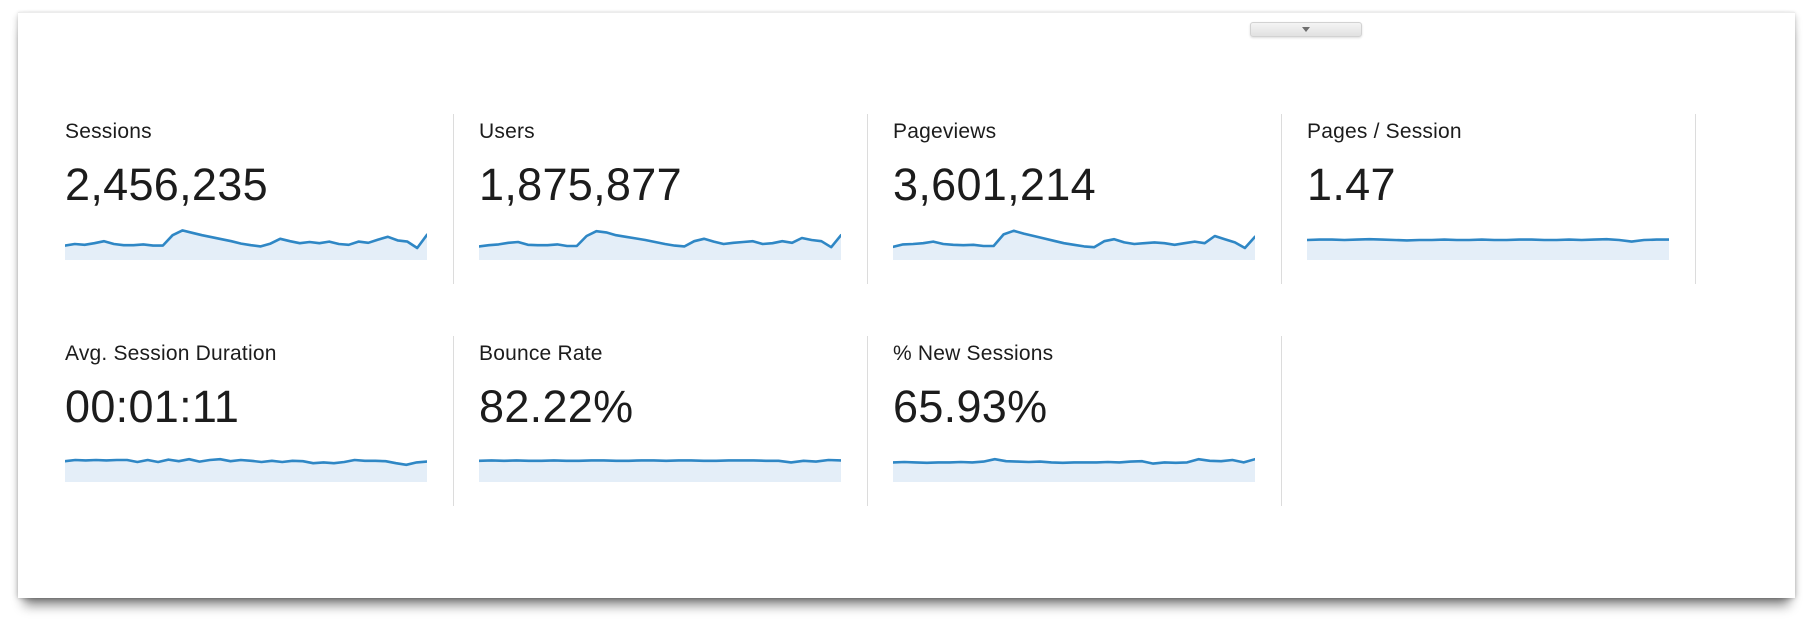 The height and width of the screenshot is (638, 1814). I want to click on metric-card-pages-per-session: Pages / Session 1.47, so click(1489, 199).